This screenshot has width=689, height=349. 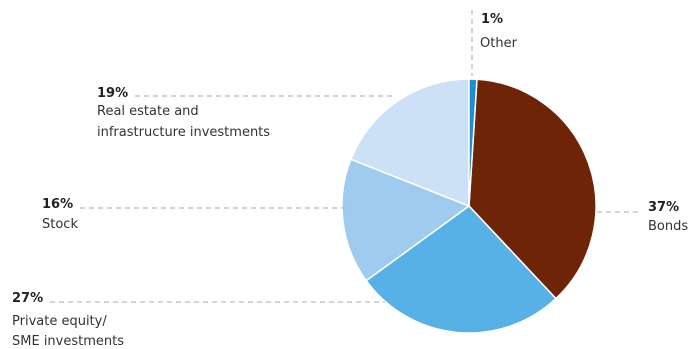 I want to click on pie-slice-bonds, so click(x=532, y=189).